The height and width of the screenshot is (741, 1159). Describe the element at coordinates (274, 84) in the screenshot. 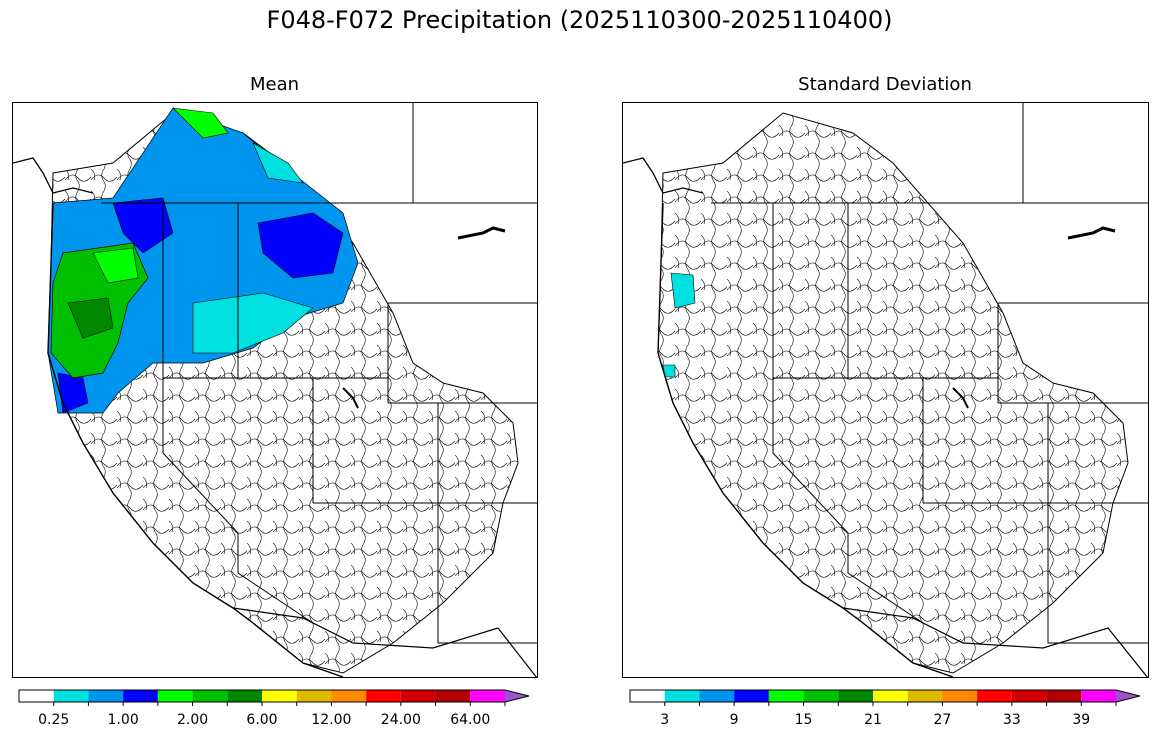

I see `mean-panel-title: Mean` at that location.